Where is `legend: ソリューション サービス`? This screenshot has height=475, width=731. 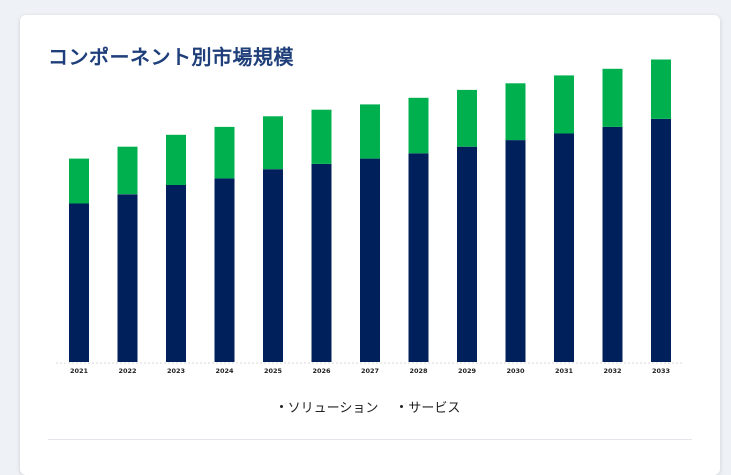 legend: ソリューション サービス is located at coordinates (370, 406).